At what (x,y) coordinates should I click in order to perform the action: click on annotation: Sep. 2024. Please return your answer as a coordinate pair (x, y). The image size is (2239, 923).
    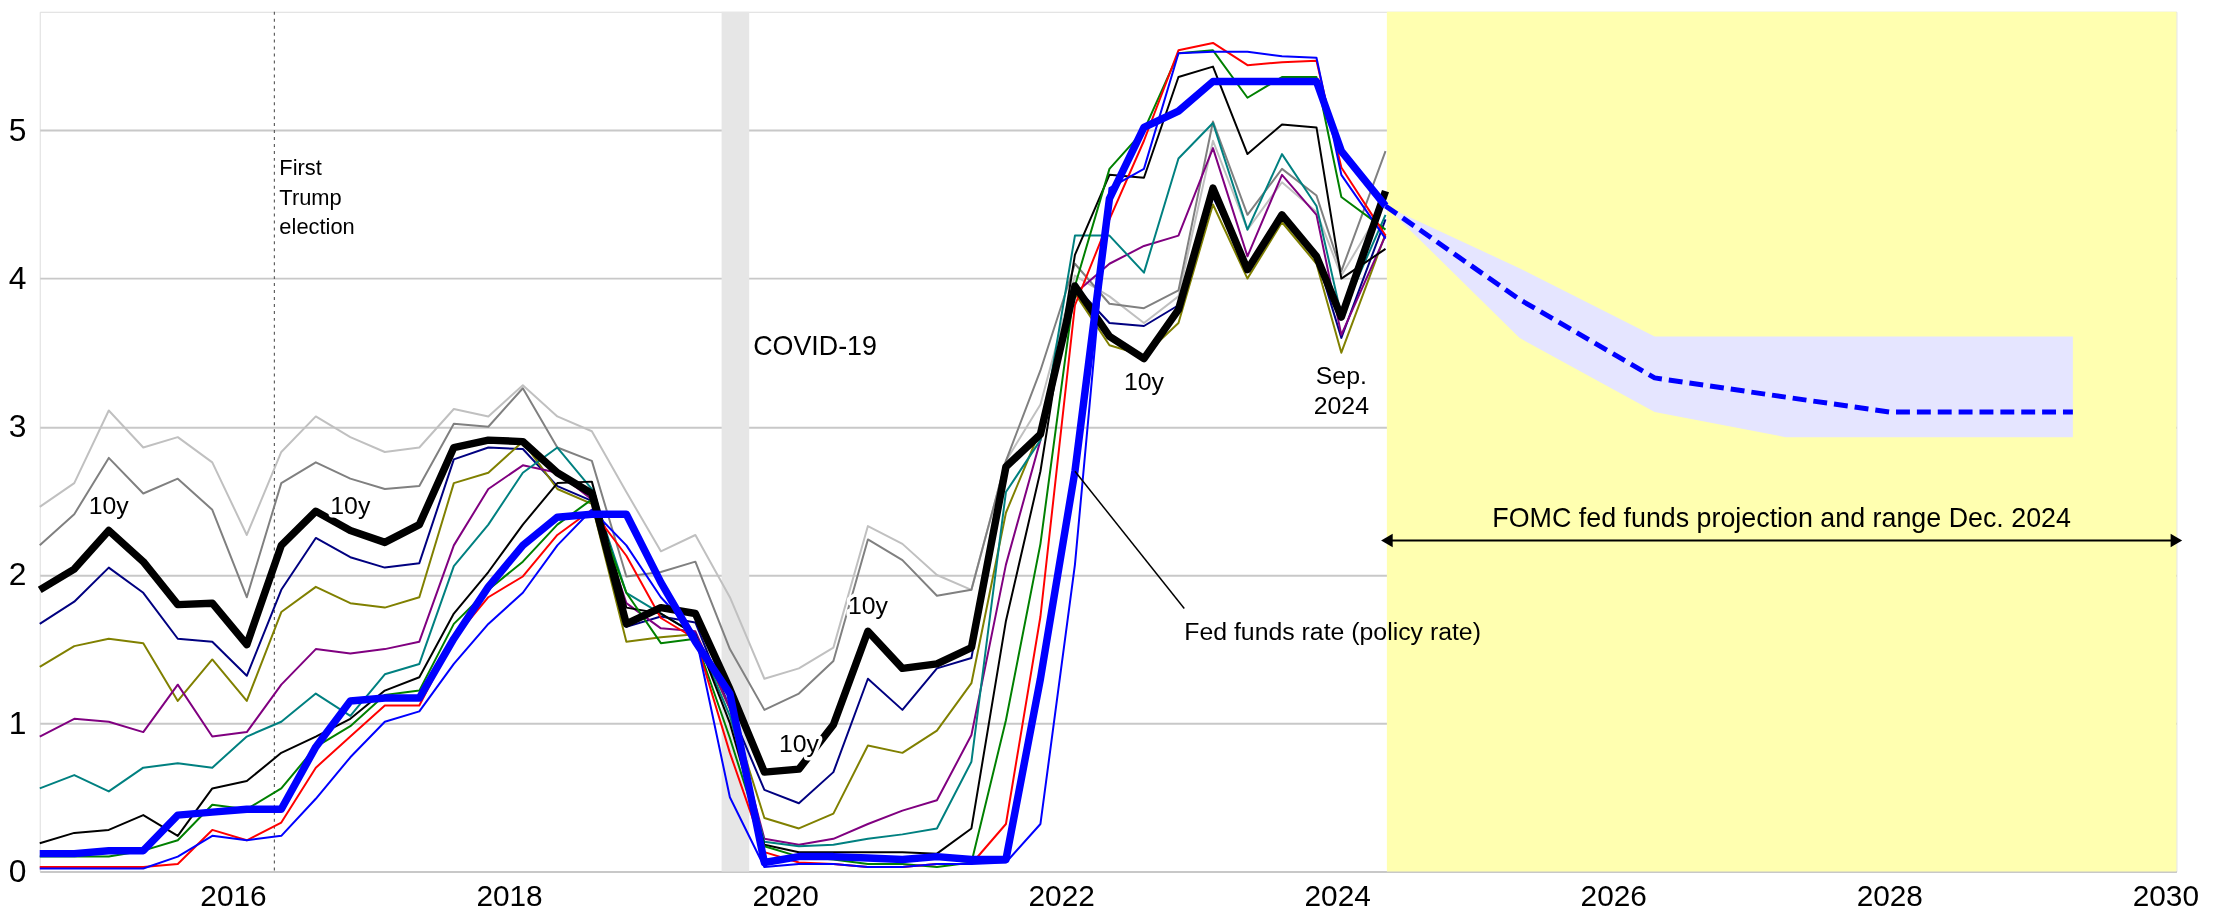
    Looking at the image, I should click on (1341, 391).